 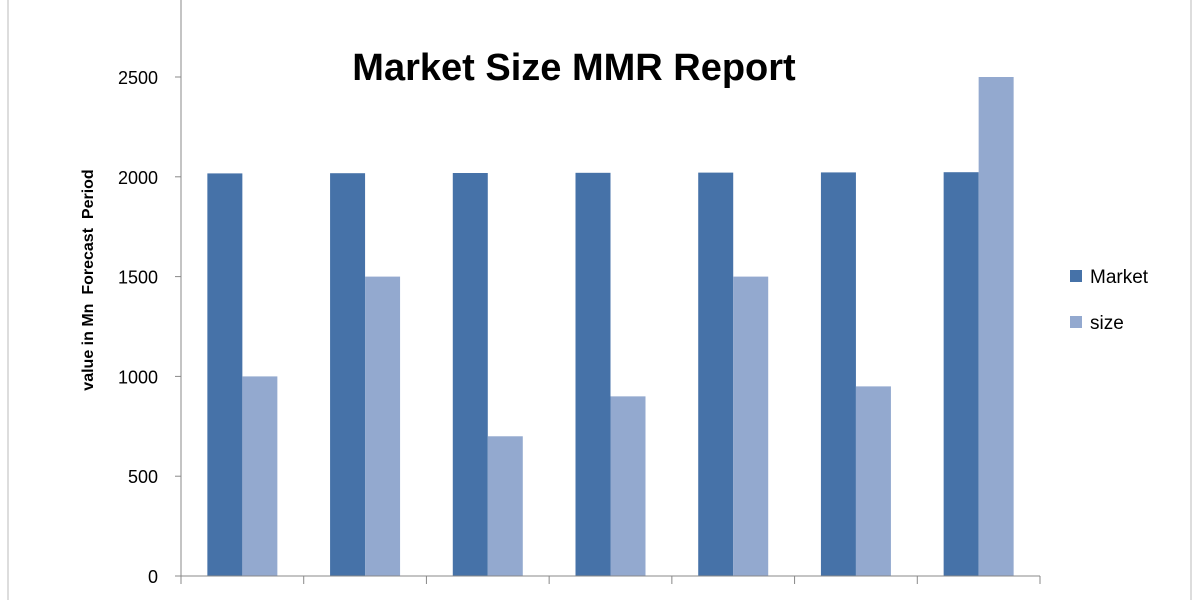 What do you see at coordinates (1076, 276) in the screenshot?
I see `legend-swatch-market` at bounding box center [1076, 276].